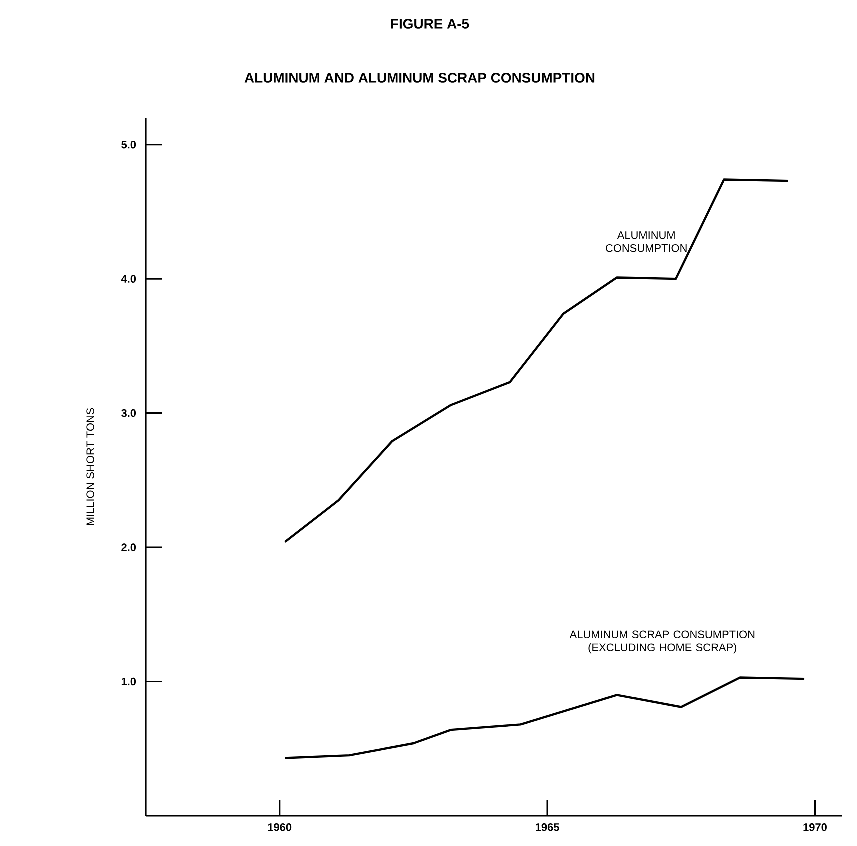 This screenshot has width=857, height=846. I want to click on x-tick-label: 1960, so click(280, 828).